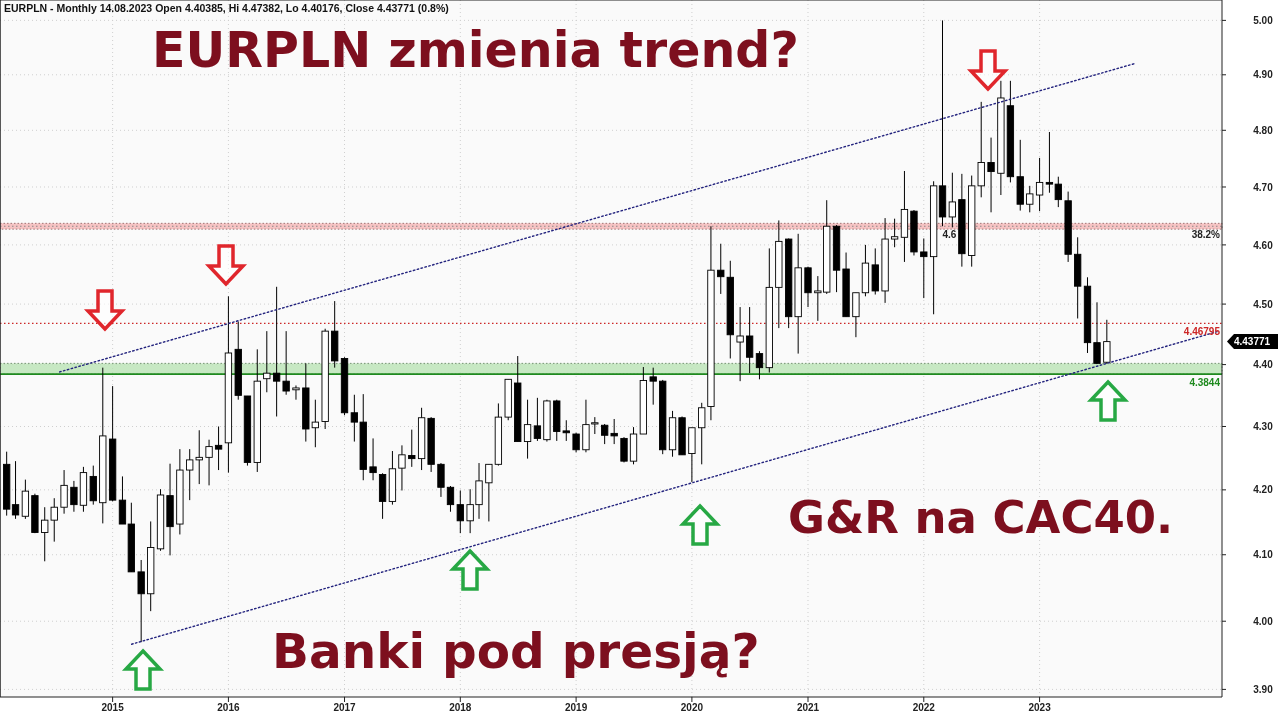 The height and width of the screenshot is (720, 1280). Describe the element at coordinates (1263, 621) in the screenshot. I see `y-tick-label: 4.00` at that location.